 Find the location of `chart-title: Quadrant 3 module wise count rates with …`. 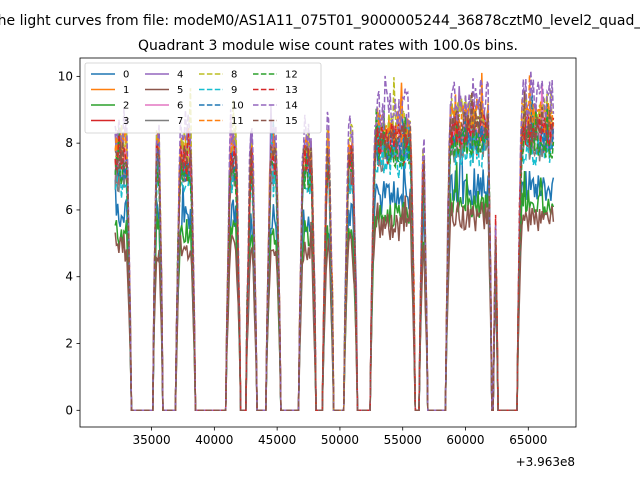

chart-title: Quadrant 3 module wise count rates with … is located at coordinates (328, 46).